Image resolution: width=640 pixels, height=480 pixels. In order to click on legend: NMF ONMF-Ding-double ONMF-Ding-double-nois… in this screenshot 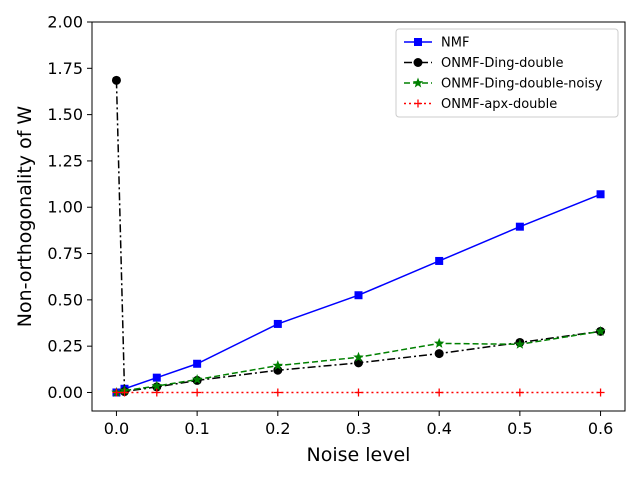, I will do `click(507, 73)`.